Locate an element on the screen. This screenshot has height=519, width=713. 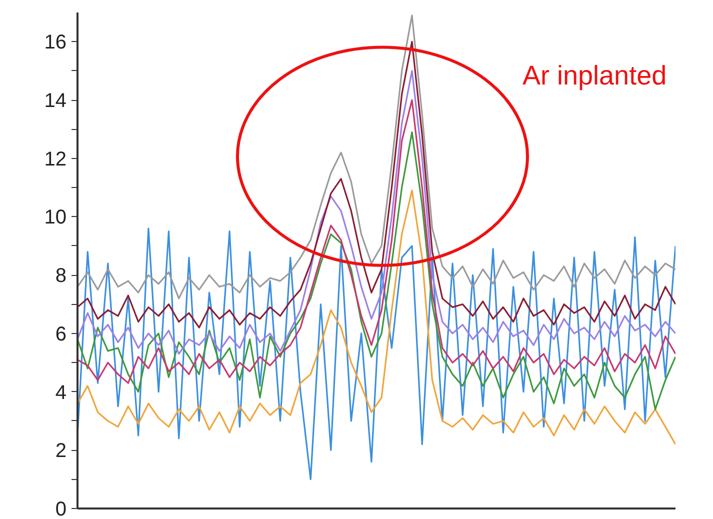
y-tick-label: 0 is located at coordinates (60, 508).